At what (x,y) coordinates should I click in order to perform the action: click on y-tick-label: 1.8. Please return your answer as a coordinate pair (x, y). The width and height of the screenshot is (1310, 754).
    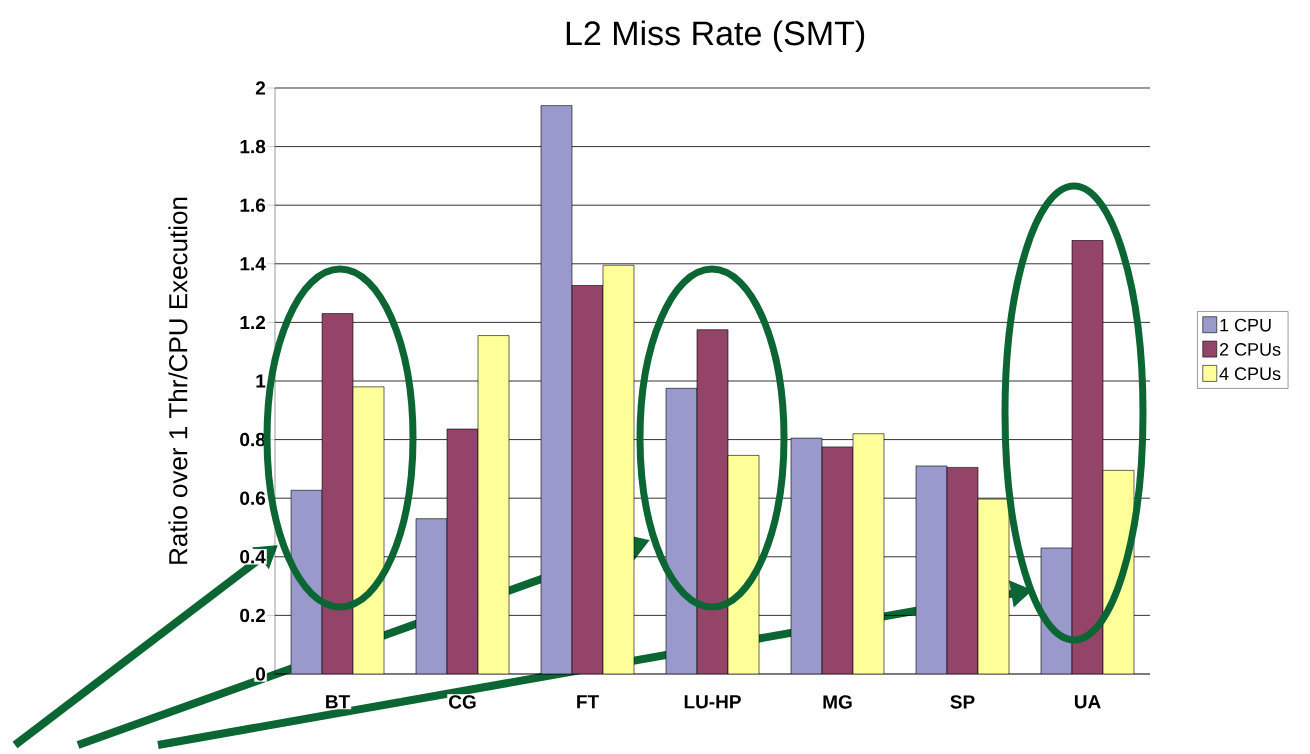
    Looking at the image, I should click on (253, 146).